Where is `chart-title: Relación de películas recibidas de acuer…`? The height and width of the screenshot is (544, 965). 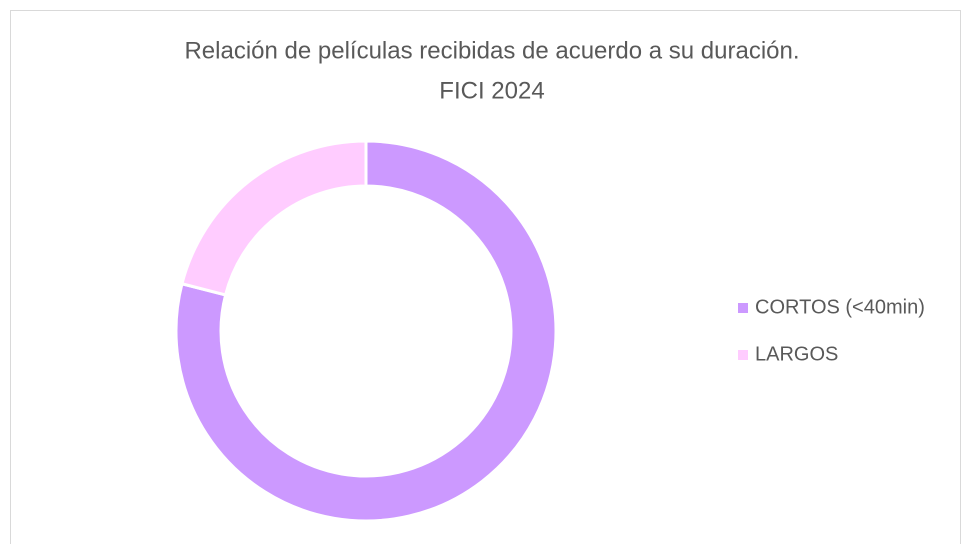 chart-title: Relación de películas recibidas de acuer… is located at coordinates (491, 50).